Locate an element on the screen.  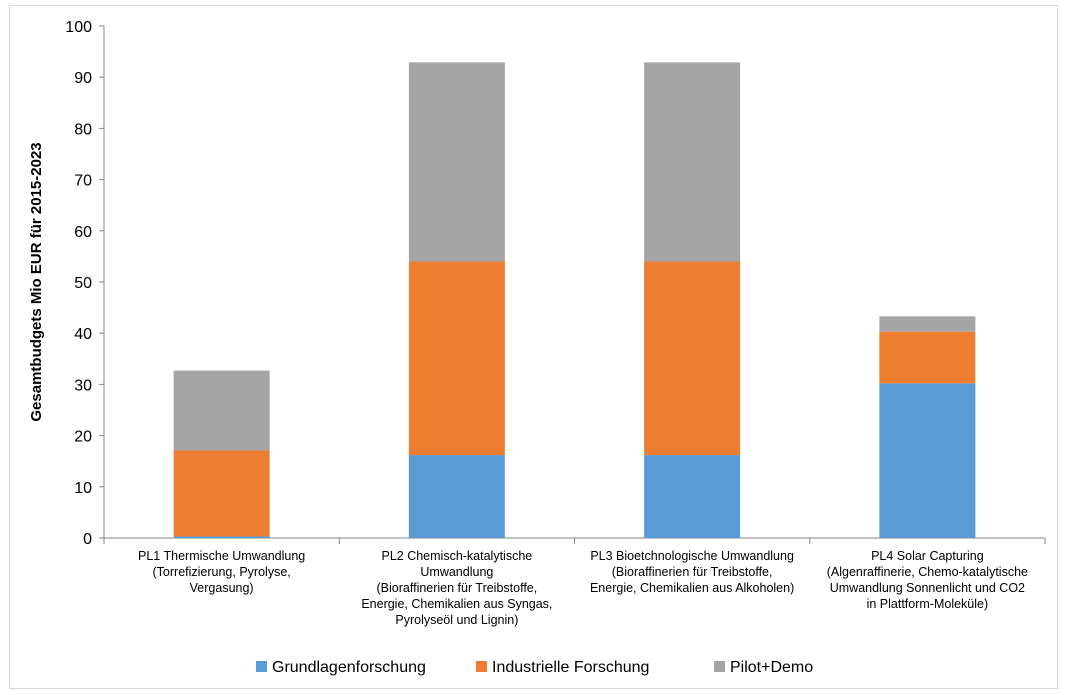
x-category-label-line: PL4 Solar Capturing is located at coordinates (927, 556).